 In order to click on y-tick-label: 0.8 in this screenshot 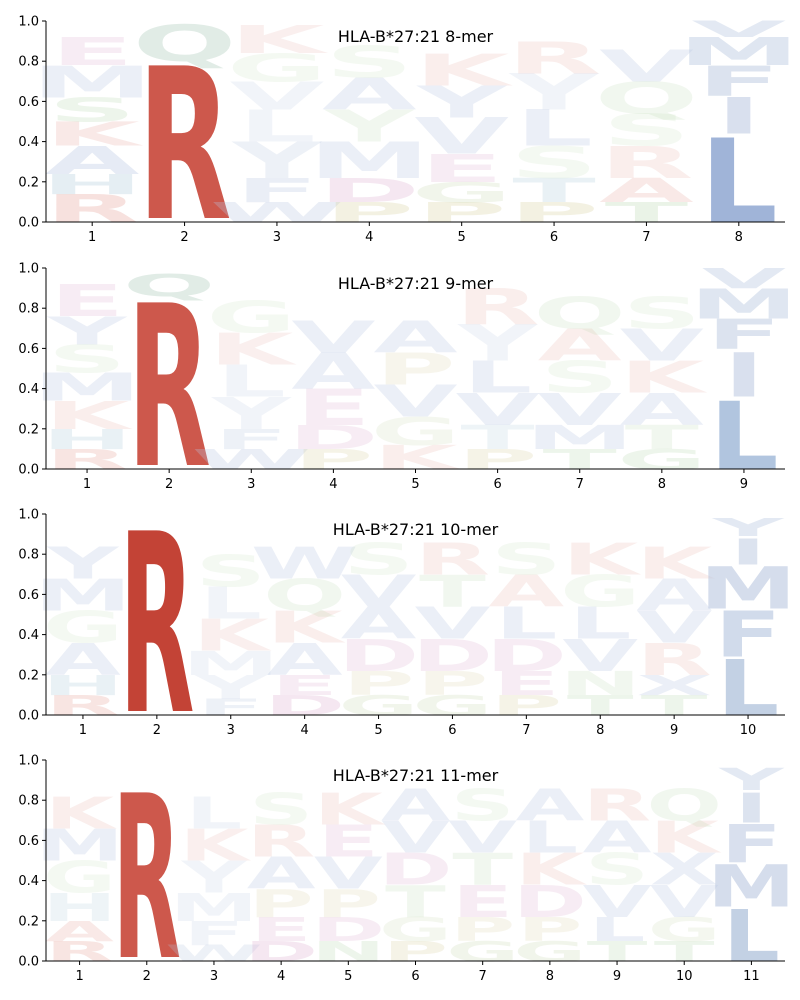, I will do `click(28, 555)`.